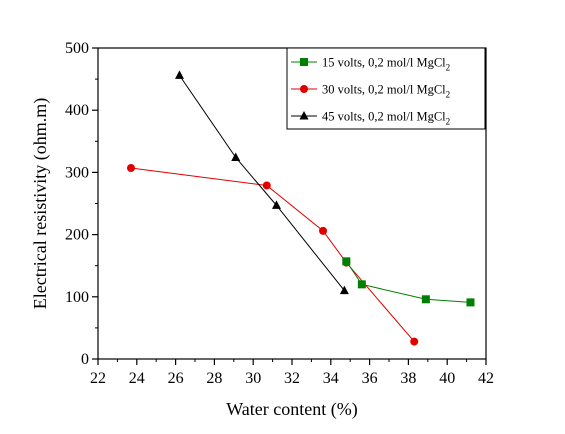 This screenshot has height=434, width=565. What do you see at coordinates (176, 378) in the screenshot?
I see `x-tick-label: 26` at bounding box center [176, 378].